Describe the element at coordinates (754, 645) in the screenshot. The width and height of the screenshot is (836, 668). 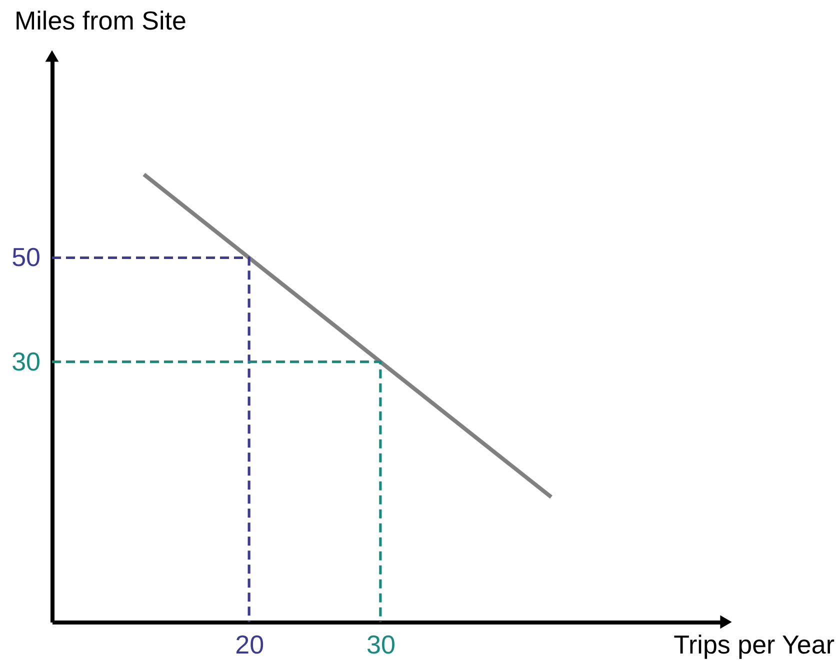
I see `x-axis-title: Trips per Year` at that location.